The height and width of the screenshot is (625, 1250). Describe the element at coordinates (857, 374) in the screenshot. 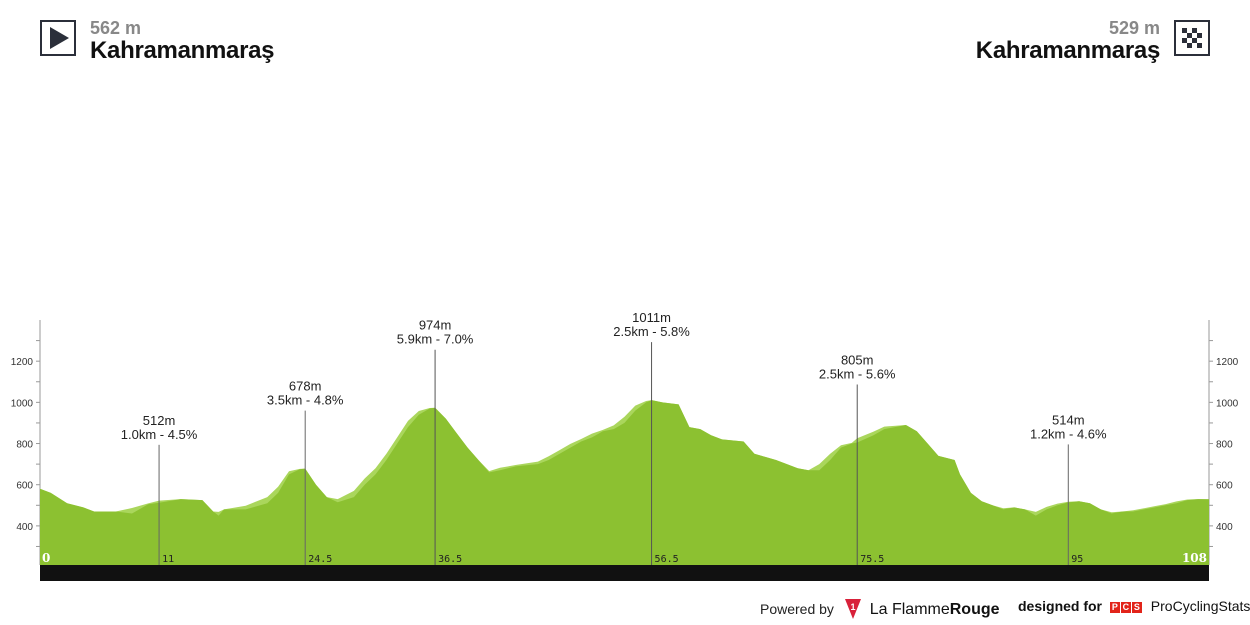

I see `climb-detail-label: 2.5km - 5.6%` at that location.